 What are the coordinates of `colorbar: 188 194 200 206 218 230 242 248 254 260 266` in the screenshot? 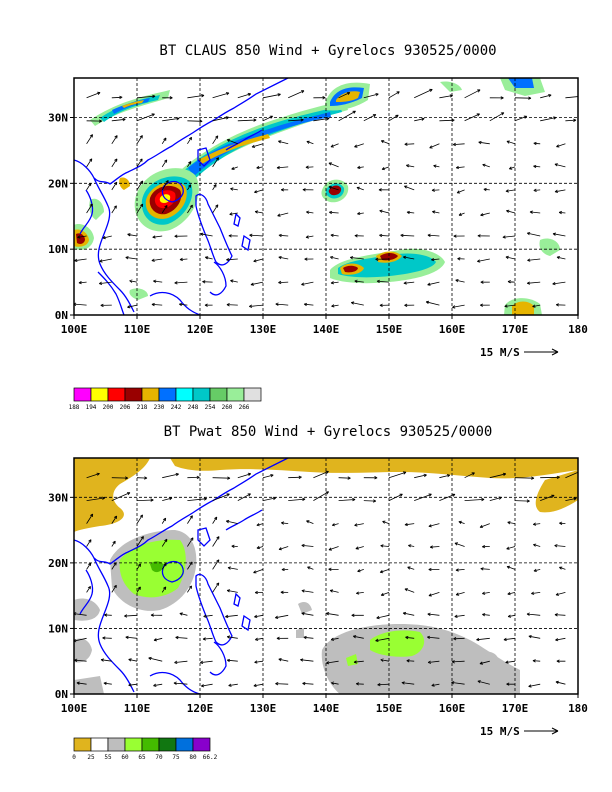 It's located at (165, 399).